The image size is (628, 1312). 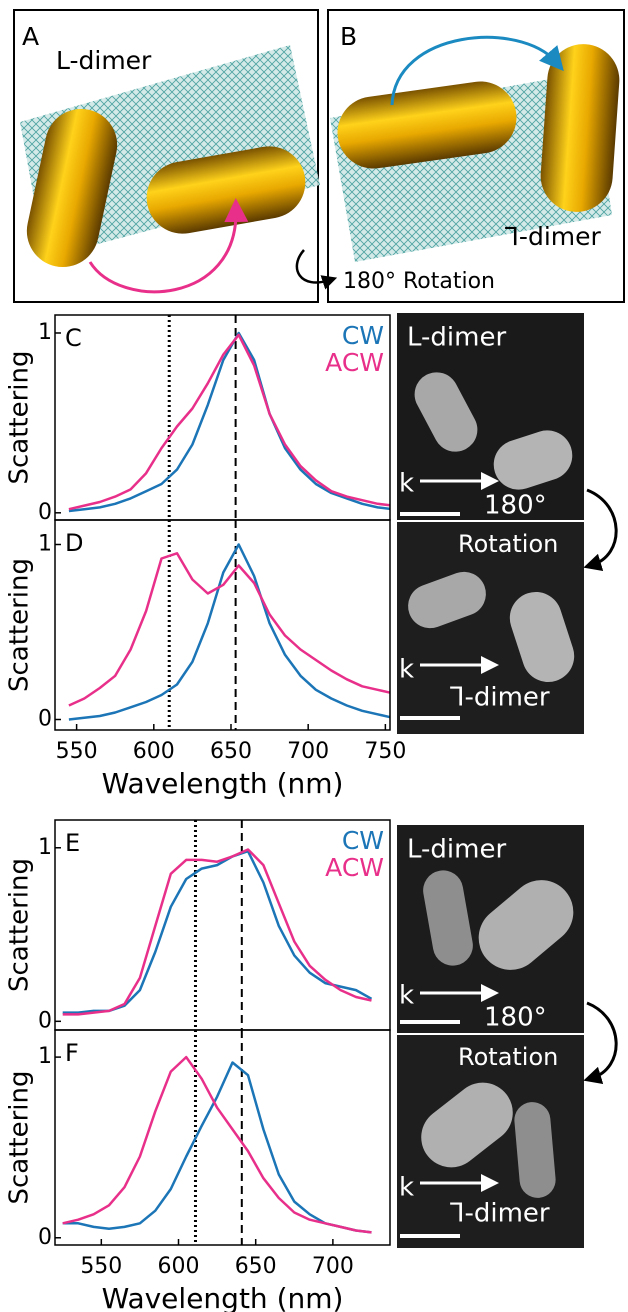 I want to click on panel-label: F, so click(x=72, y=1053).